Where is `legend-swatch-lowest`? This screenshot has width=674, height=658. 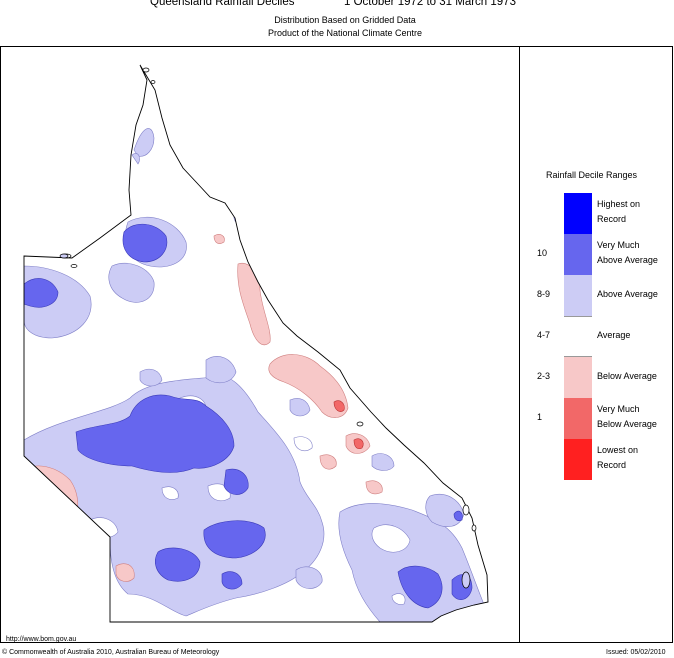
legend-swatch-lowest is located at coordinates (578, 459).